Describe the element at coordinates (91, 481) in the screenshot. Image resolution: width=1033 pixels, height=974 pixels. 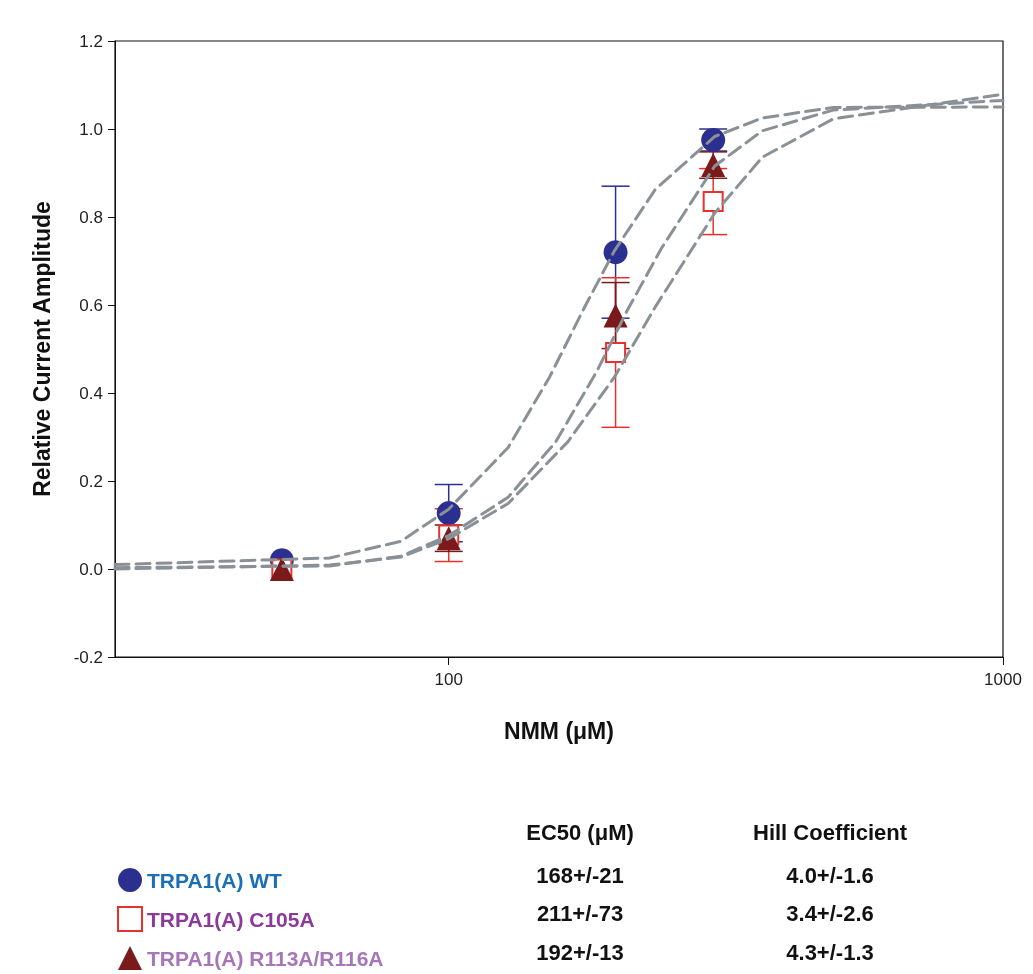
I see `y-tick-label: 0.2` at that location.